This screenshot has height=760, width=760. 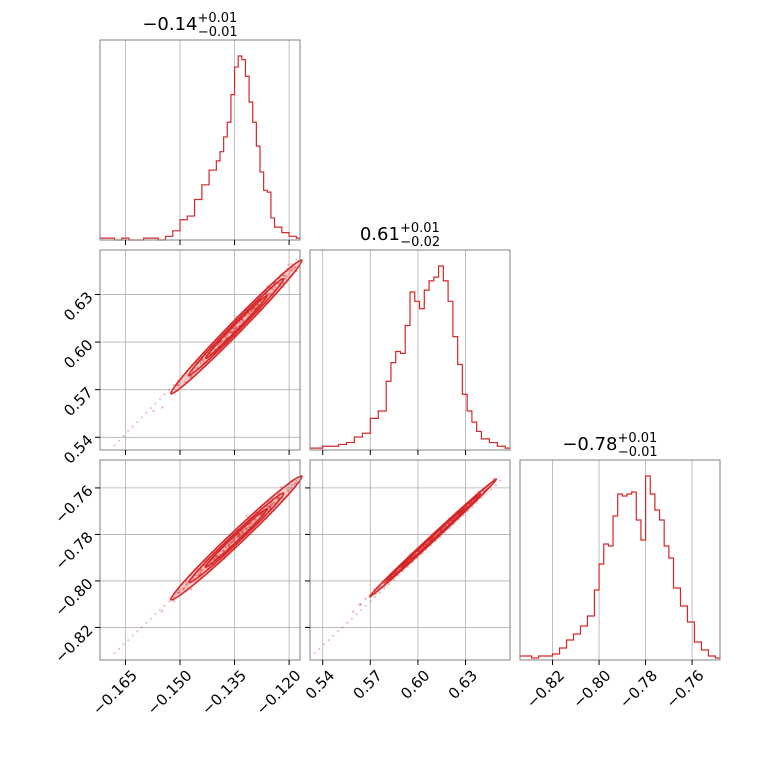 I want to click on joint-p1-p2-yticklabel-2: 0.60, so click(x=78, y=354).